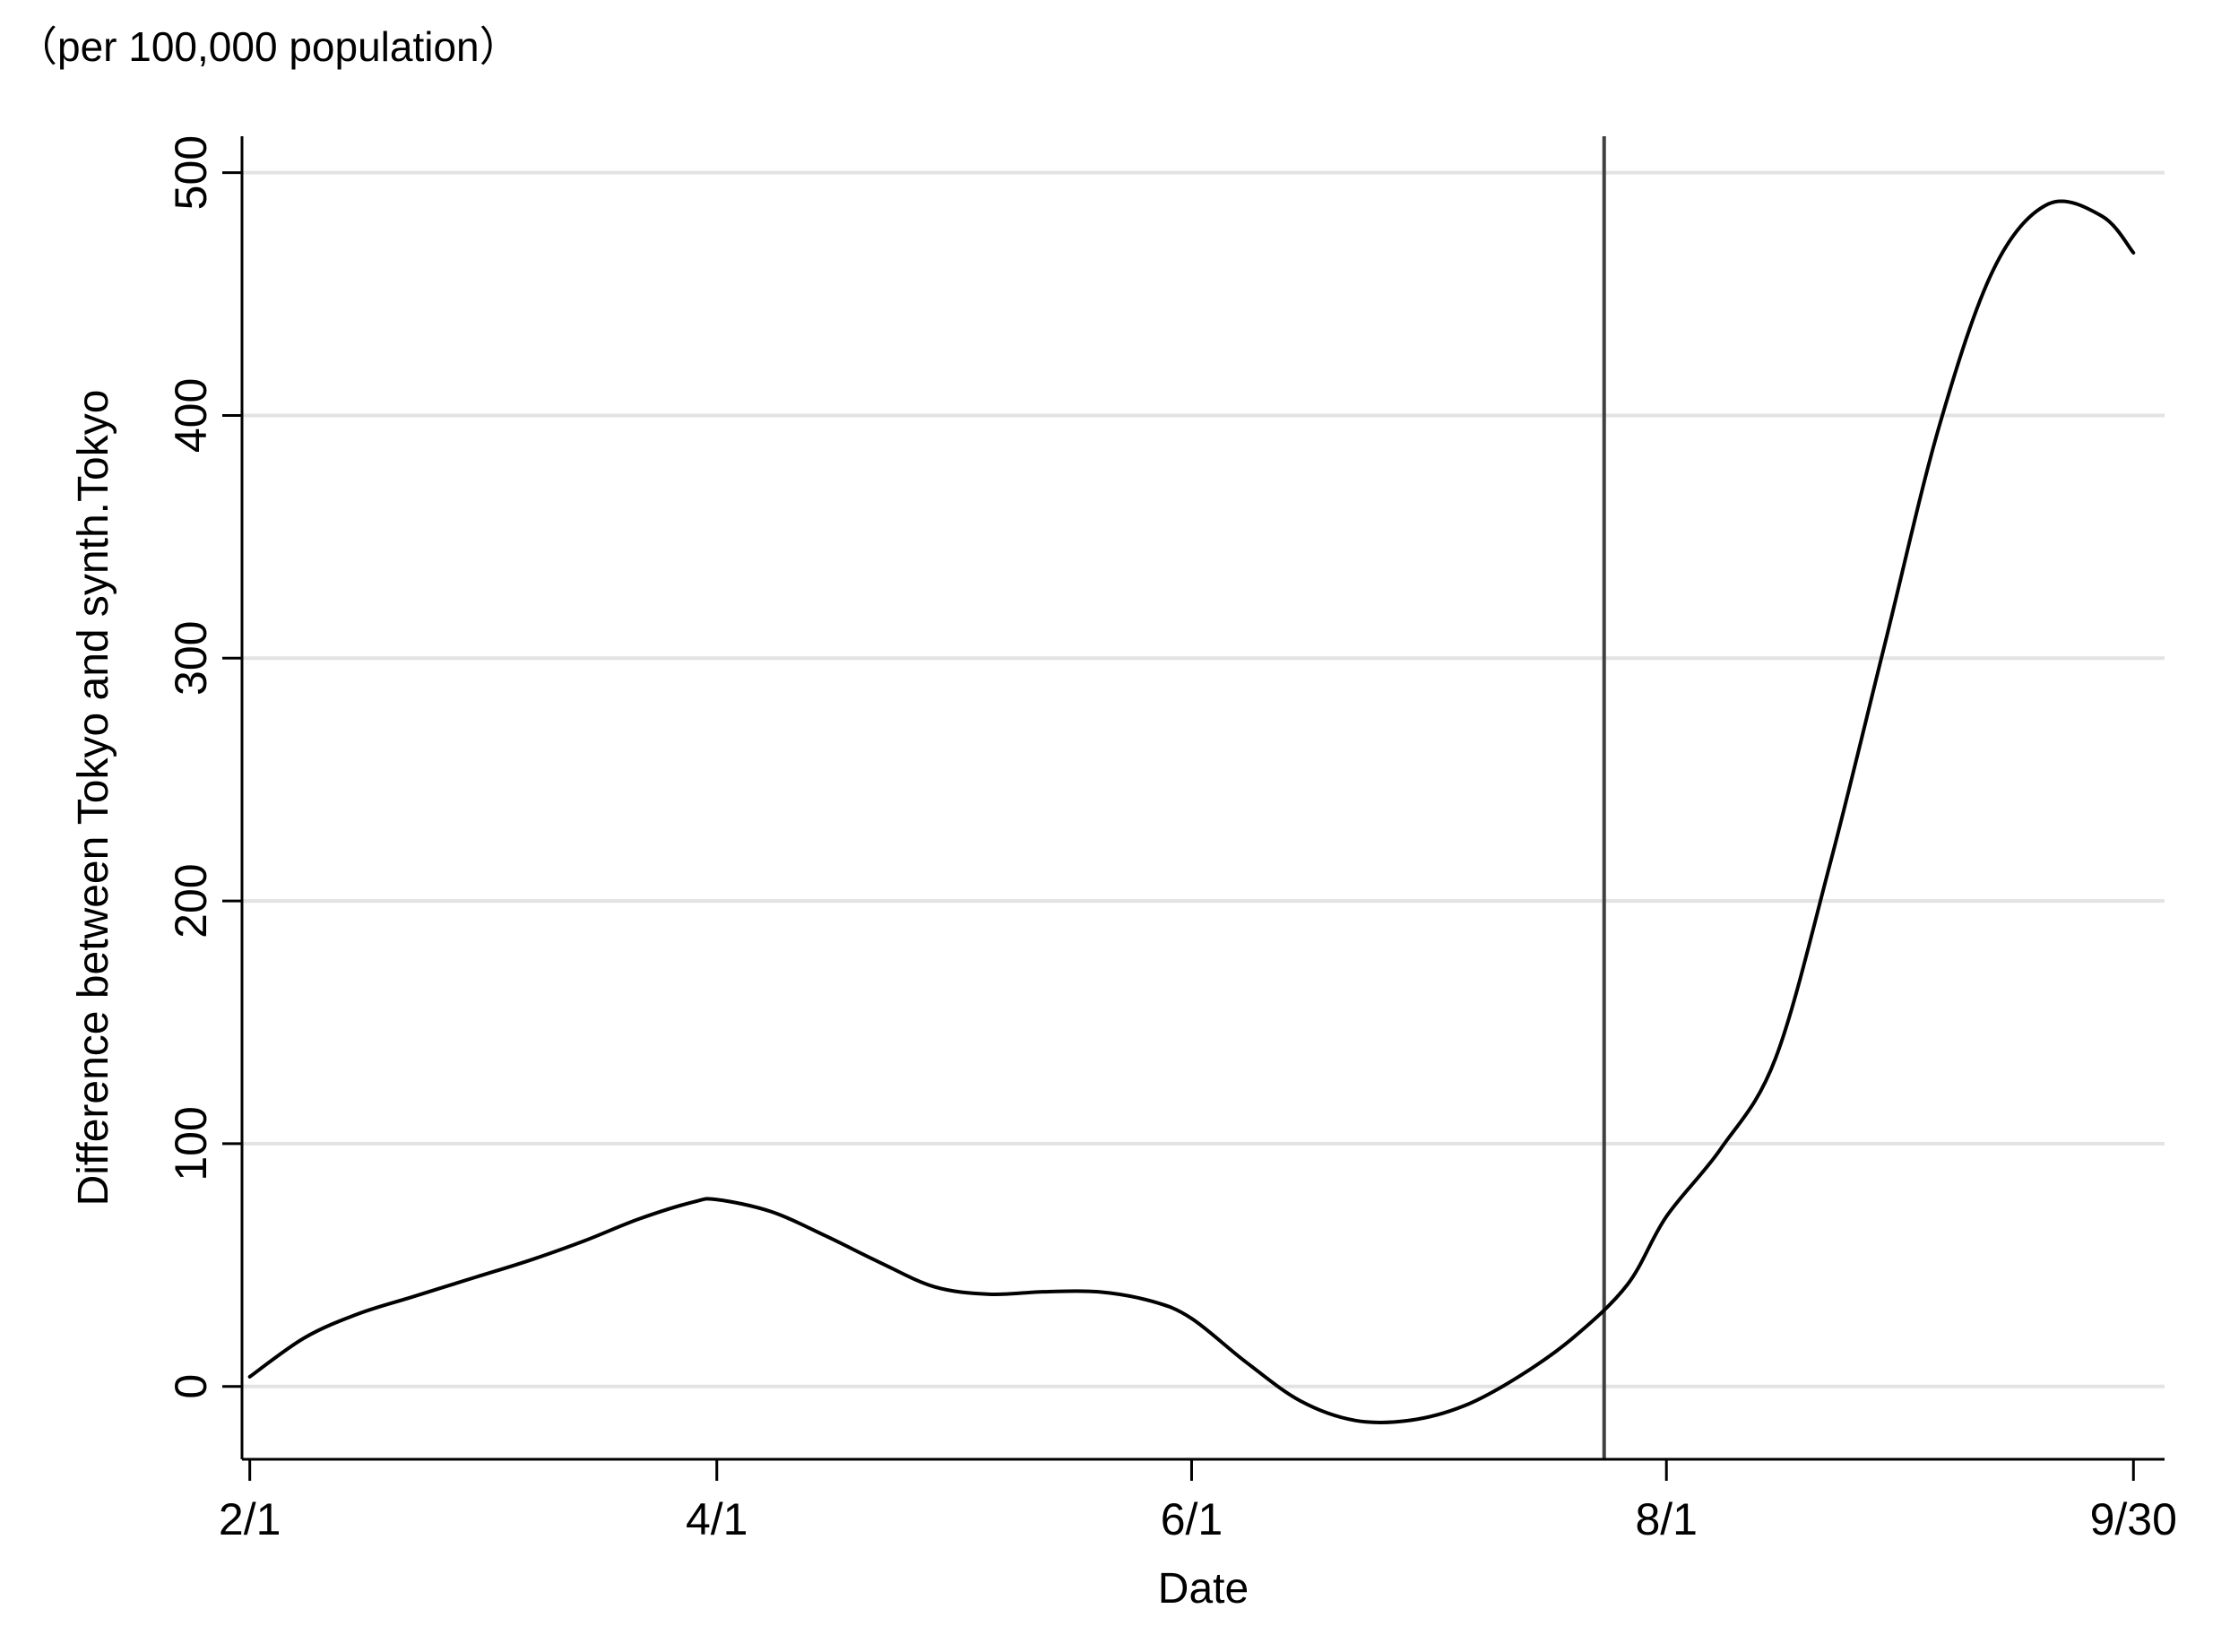 The image size is (2230, 1652). What do you see at coordinates (1666, 1519) in the screenshot?
I see `x-tick-label: 8/1` at bounding box center [1666, 1519].